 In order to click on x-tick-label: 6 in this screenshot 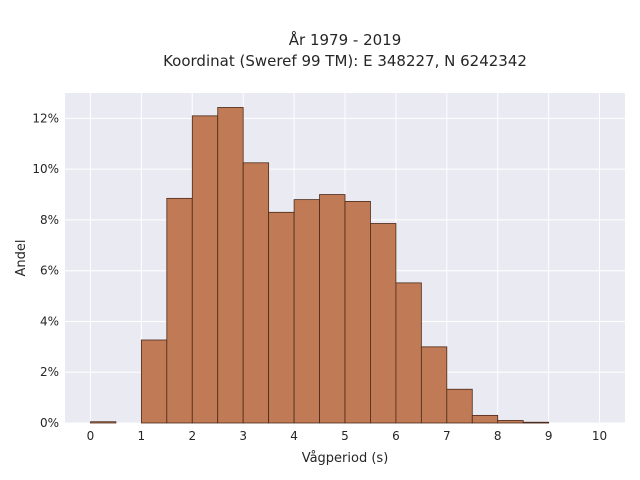, I will do `click(396, 436)`.